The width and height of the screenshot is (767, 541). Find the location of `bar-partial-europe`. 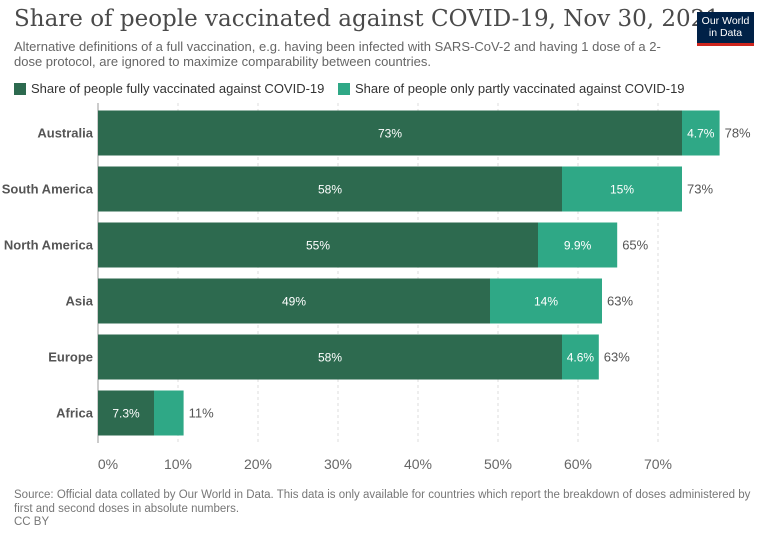

bar-partial-europe is located at coordinates (580, 357).